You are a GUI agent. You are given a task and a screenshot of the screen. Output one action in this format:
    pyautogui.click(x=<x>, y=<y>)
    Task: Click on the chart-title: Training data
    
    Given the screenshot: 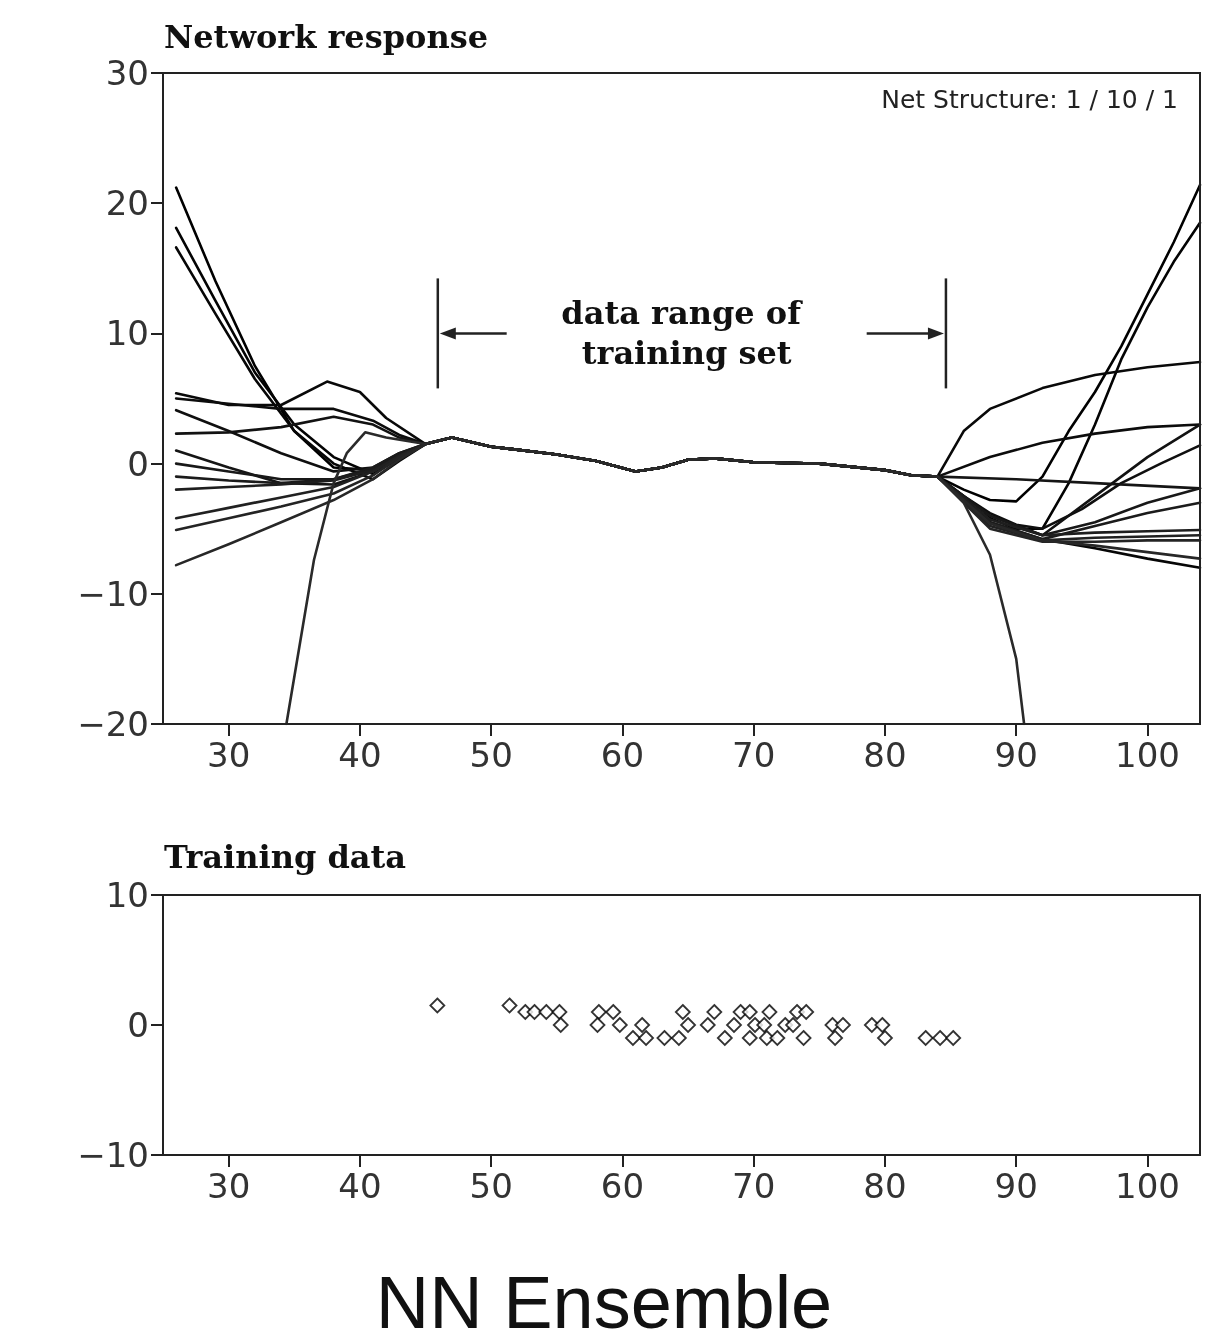 What is the action you would take?
    pyautogui.click(x=285, y=857)
    